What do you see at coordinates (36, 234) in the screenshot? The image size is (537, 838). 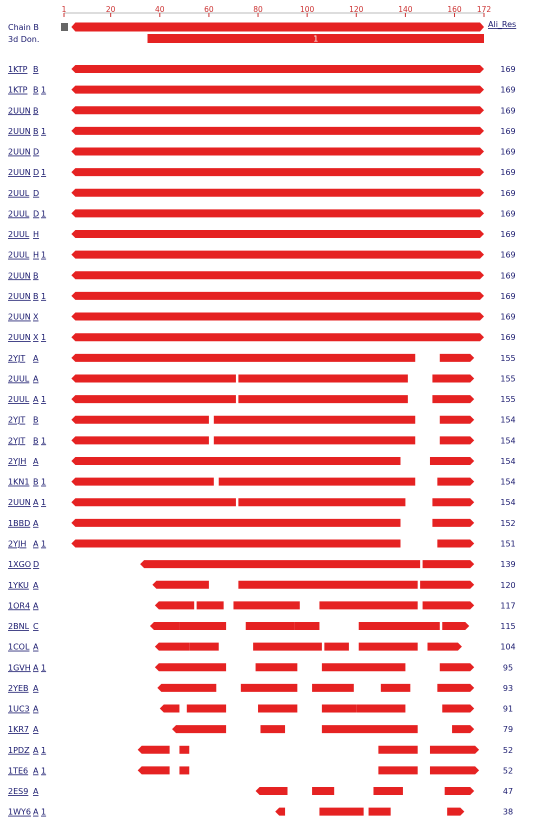 I see `chain-link: H` at bounding box center [36, 234].